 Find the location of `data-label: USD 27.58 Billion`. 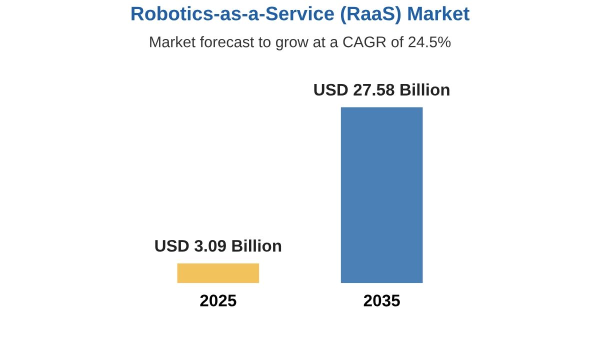

data-label: USD 27.58 Billion is located at coordinates (382, 89).